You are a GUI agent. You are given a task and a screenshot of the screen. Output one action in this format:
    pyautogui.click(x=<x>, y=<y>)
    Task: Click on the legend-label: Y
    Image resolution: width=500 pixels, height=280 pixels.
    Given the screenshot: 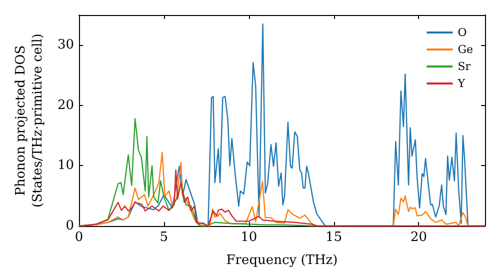 What is the action you would take?
    pyautogui.click(x=461, y=83)
    